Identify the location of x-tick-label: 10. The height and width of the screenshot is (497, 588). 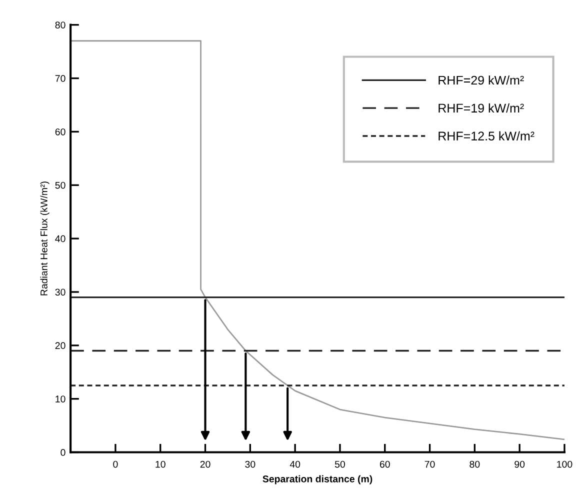
(161, 464).